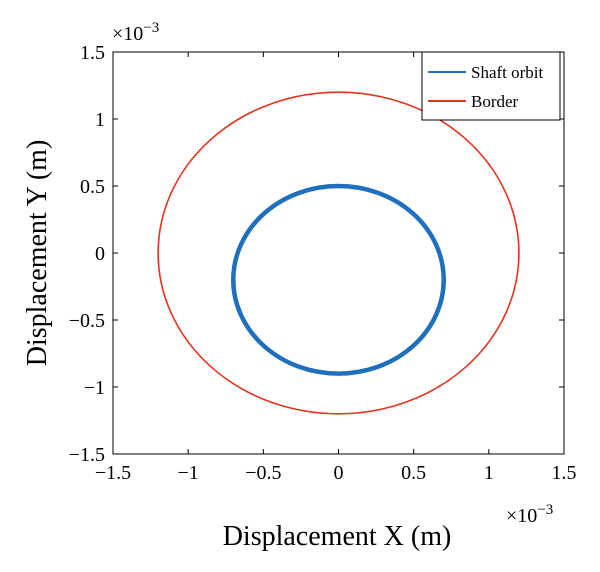 This screenshot has width=600, height=572. I want to click on y-axis-label: Displacement Y (m), so click(37, 253).